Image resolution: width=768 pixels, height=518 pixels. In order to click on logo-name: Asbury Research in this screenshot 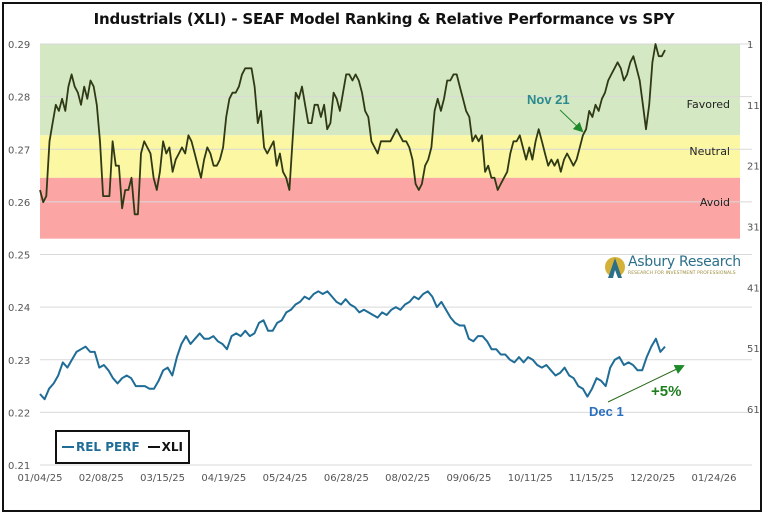, I will do `click(684, 262)`.